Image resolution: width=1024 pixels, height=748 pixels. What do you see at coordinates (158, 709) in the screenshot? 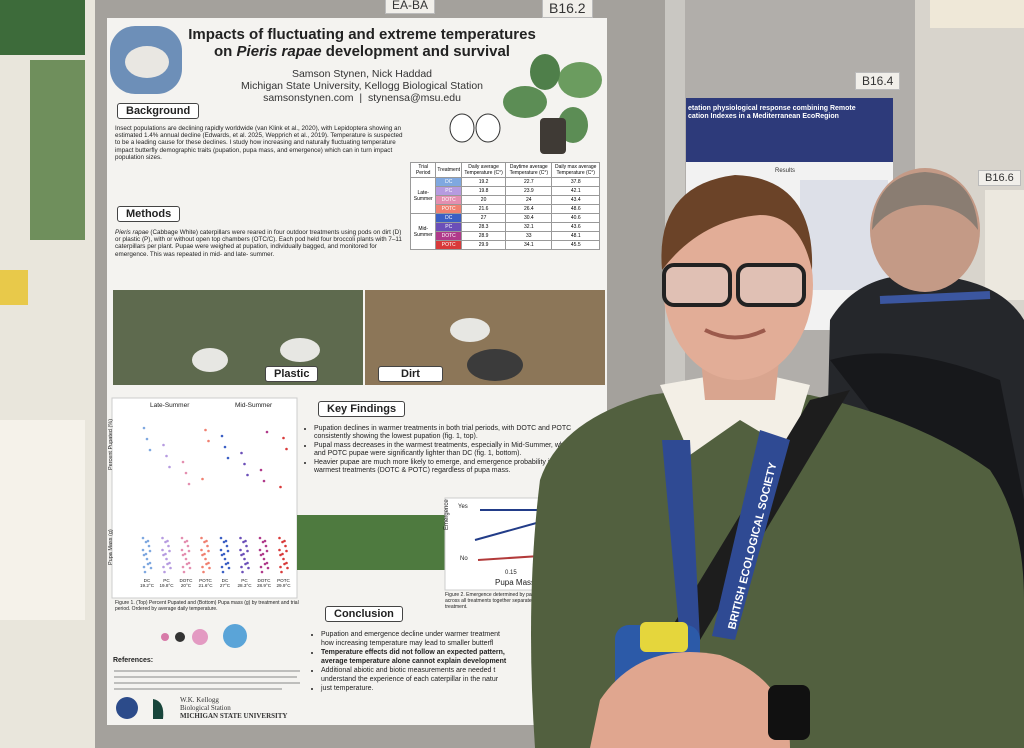
I see `spartan-logo` at bounding box center [158, 709].